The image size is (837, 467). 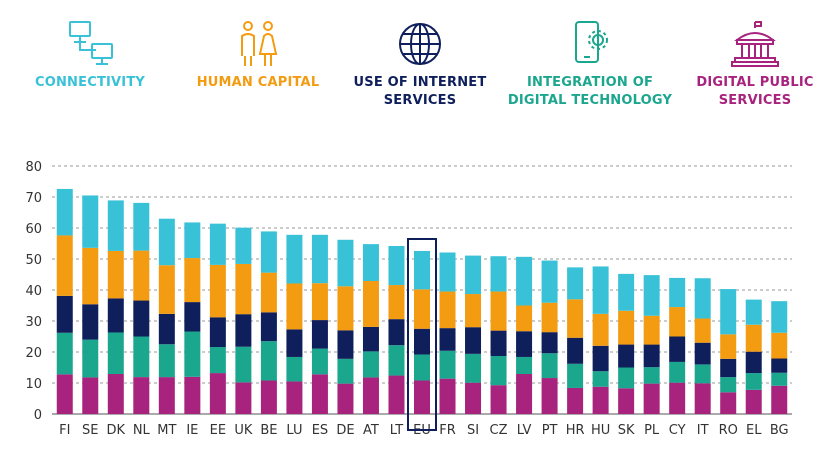 What do you see at coordinates (755, 82) in the screenshot?
I see `legend-label-public-services-1: DIGITAL PUBLIC` at bounding box center [755, 82].